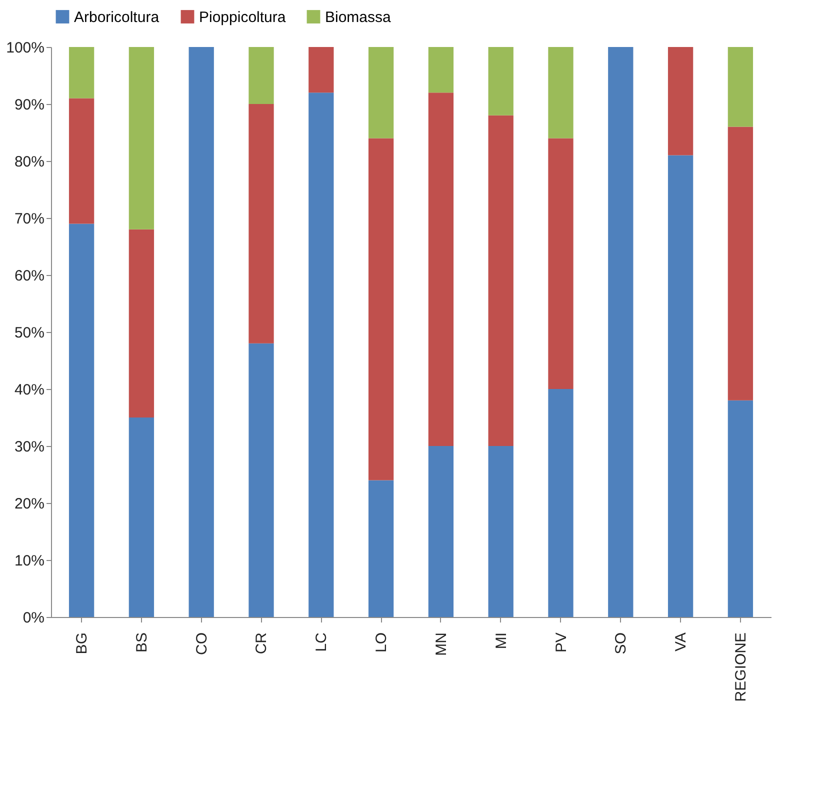 This screenshot has height=794, width=839. I want to click on x-tick-label: BS, so click(141, 642).